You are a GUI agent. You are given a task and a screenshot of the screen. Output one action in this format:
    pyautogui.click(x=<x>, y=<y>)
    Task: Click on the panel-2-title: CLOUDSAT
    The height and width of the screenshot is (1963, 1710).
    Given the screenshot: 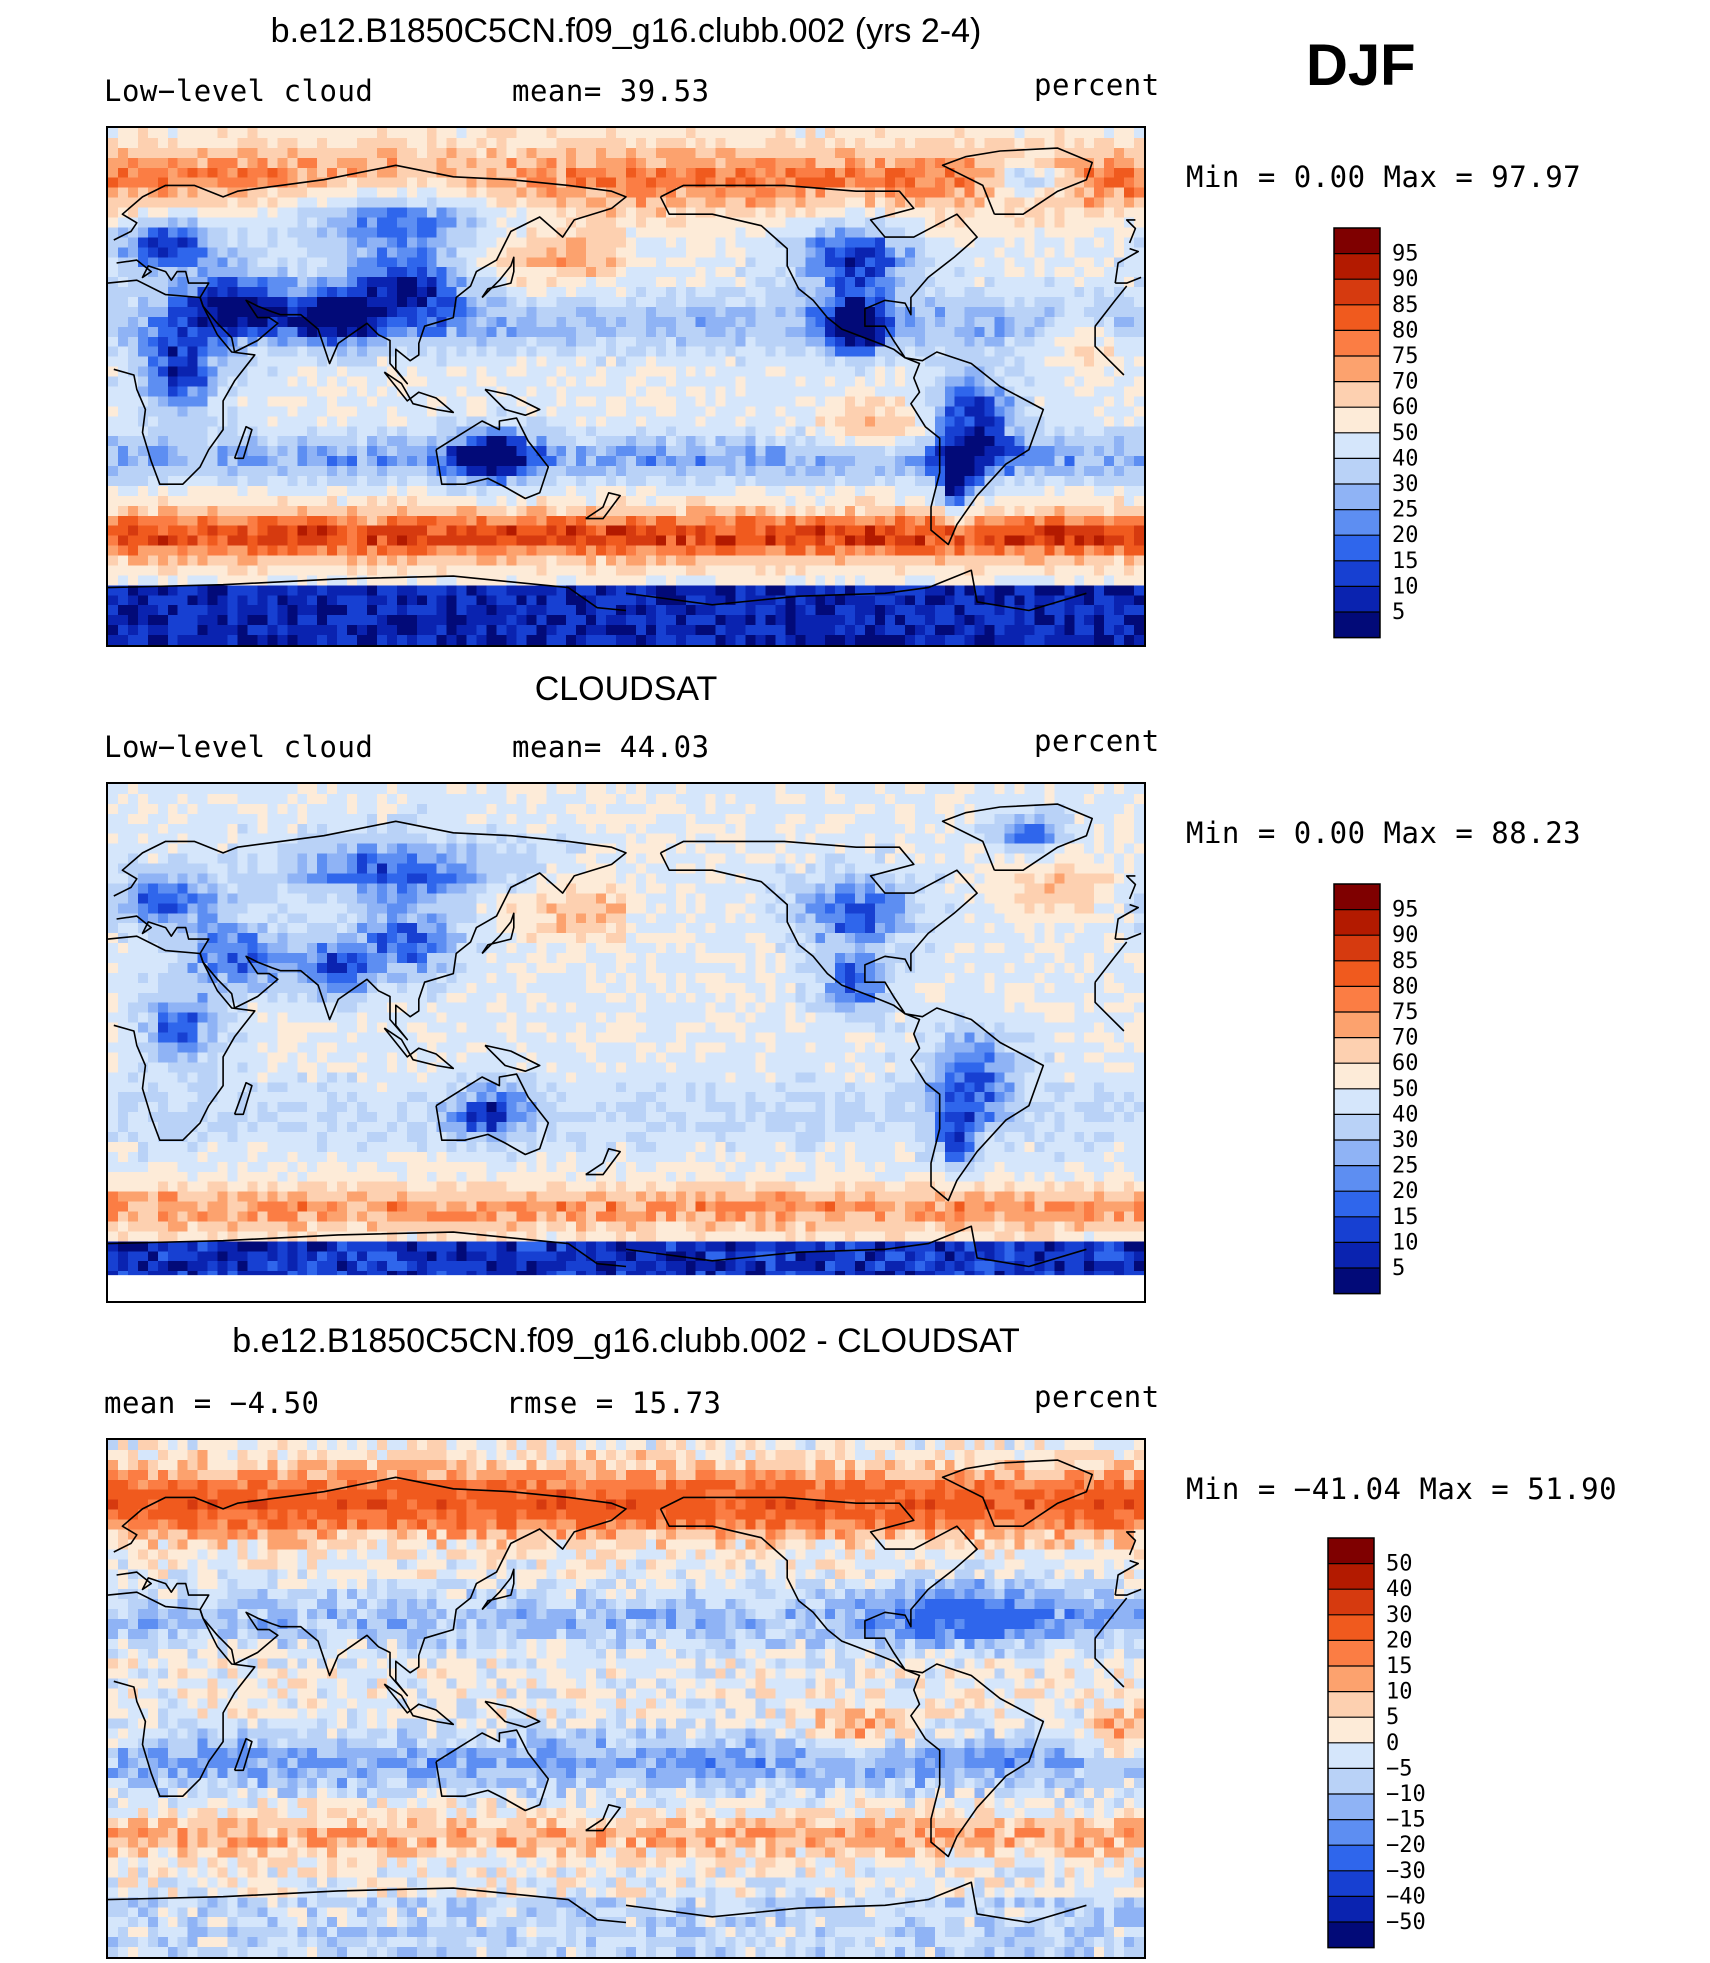 What is the action you would take?
    pyautogui.click(x=626, y=689)
    